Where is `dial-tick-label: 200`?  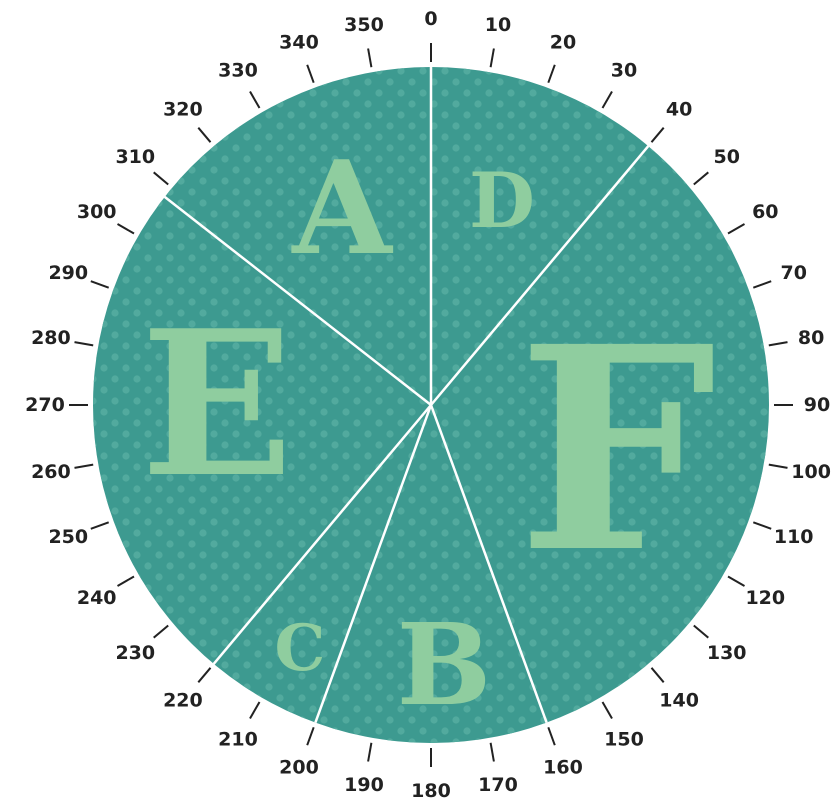 dial-tick-label: 200 is located at coordinates (299, 768).